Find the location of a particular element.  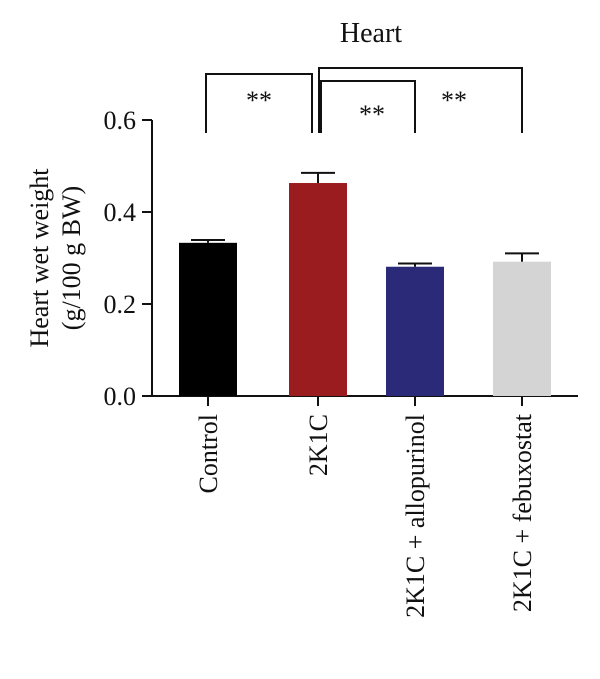

y-axis-label-line1: Heart wet weight is located at coordinates (39, 258).